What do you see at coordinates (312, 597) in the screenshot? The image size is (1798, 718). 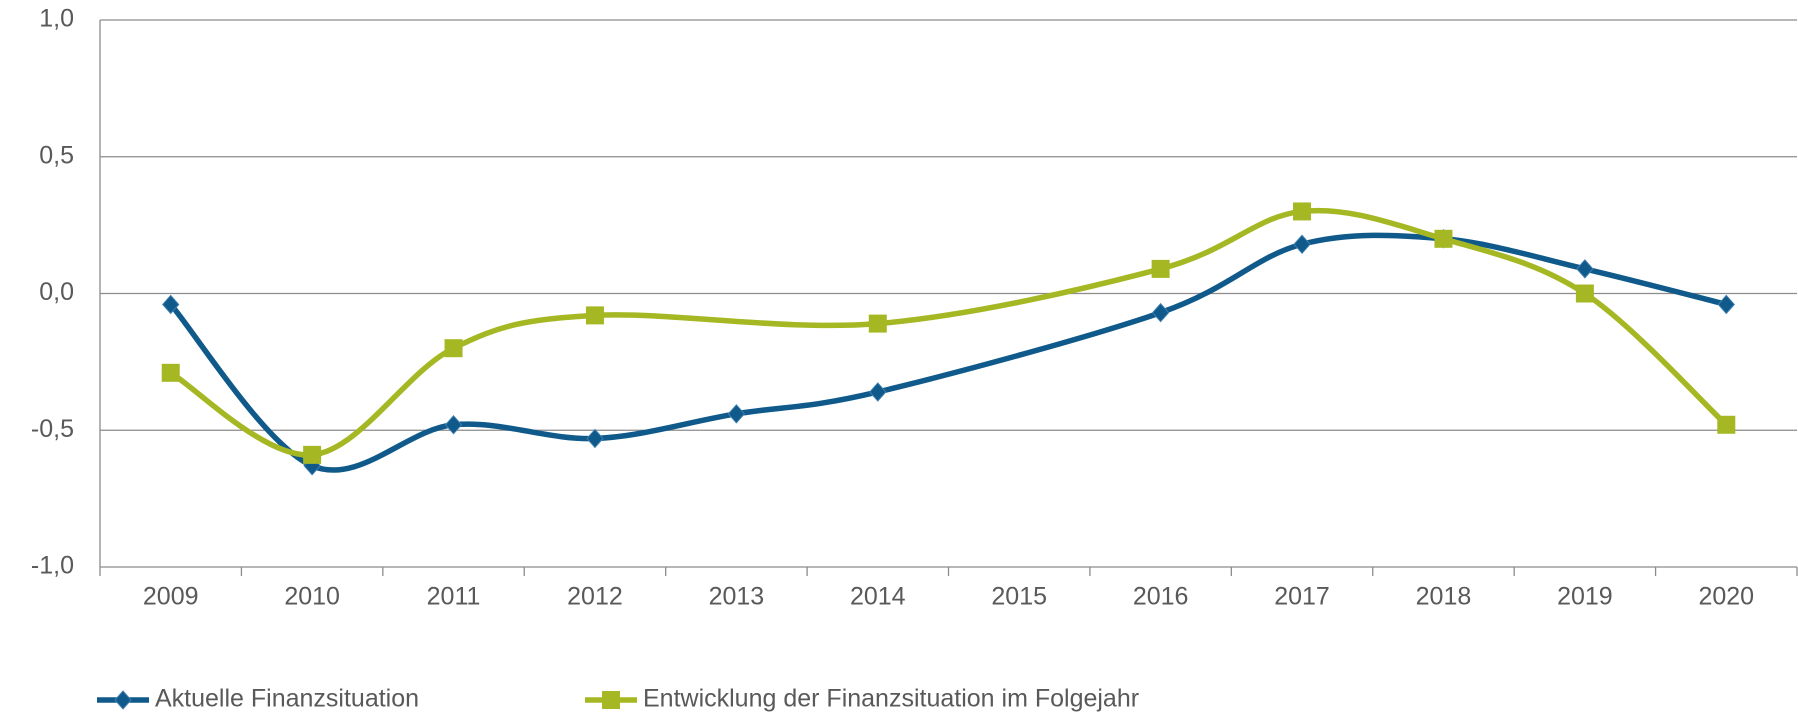 I see `x-tick-label: 2010` at bounding box center [312, 597].